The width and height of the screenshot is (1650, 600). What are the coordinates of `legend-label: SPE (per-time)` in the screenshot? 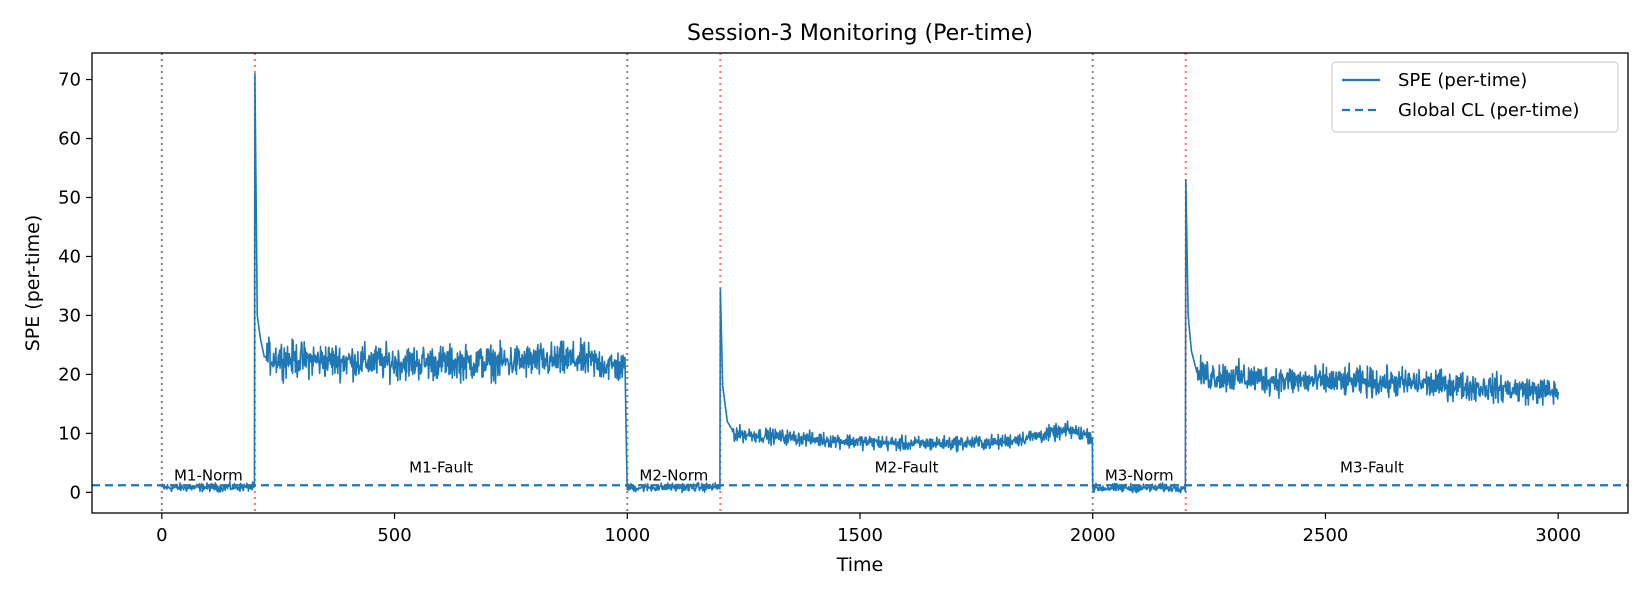 It's located at (1462, 80).